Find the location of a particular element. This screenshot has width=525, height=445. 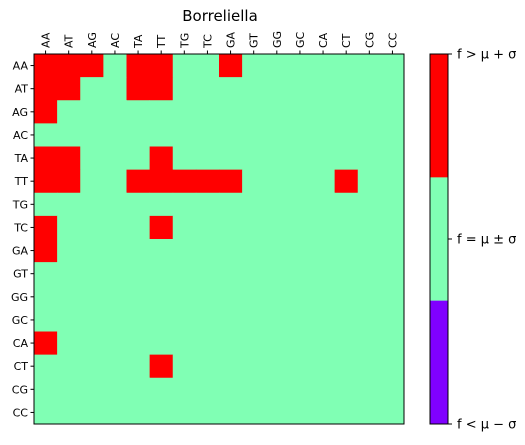

heatmap-cell-CC-CA is located at coordinates (323, 412).